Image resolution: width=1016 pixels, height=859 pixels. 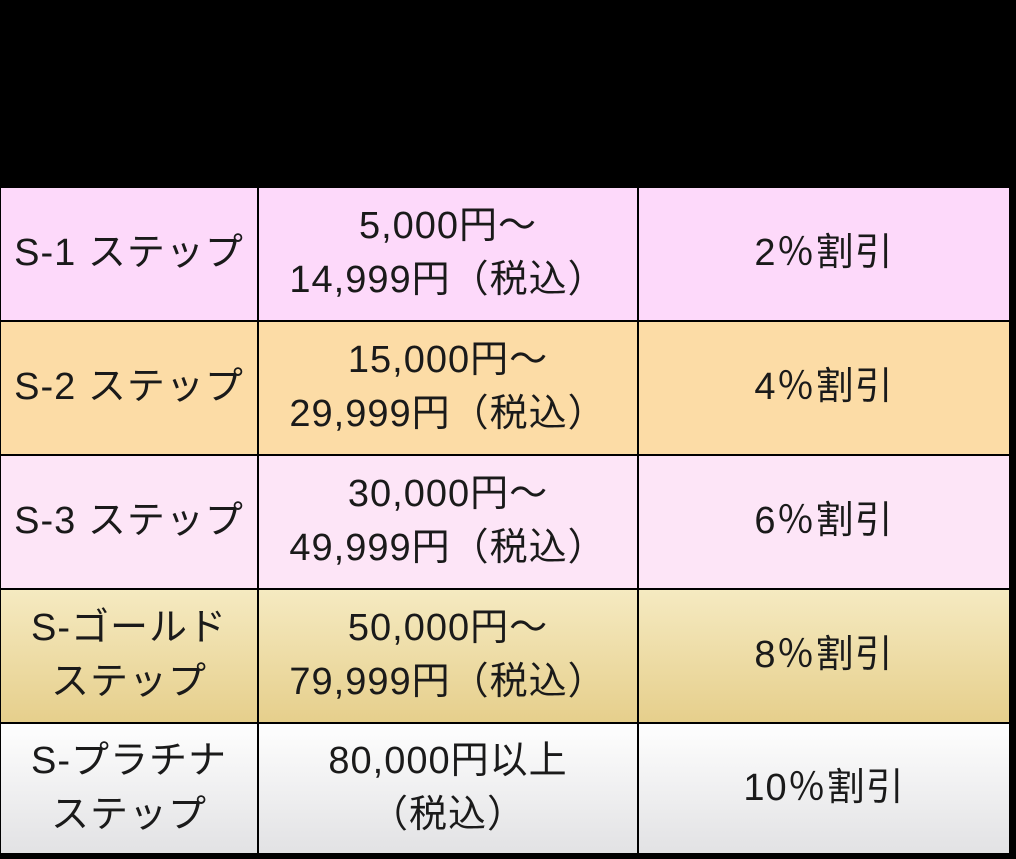 I want to click on amount-range-cell: 30,000円〜 49,999円（税込）, so click(x=447, y=522).